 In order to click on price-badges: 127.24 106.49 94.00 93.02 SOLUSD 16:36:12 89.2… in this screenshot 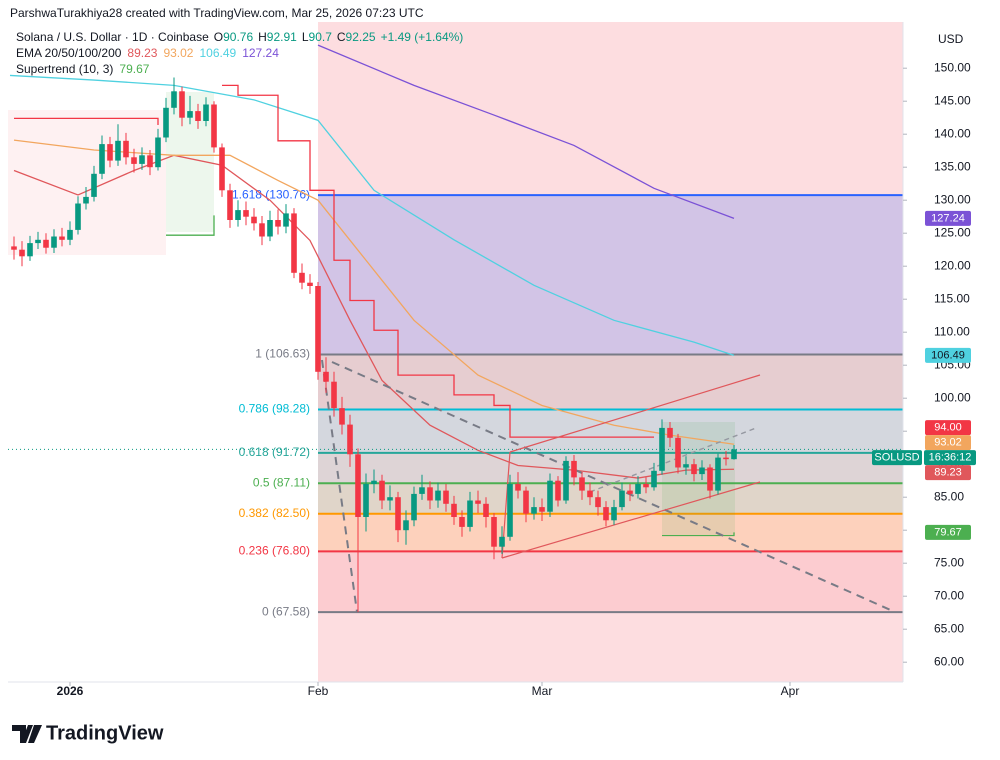, I will do `click(924, 375)`.